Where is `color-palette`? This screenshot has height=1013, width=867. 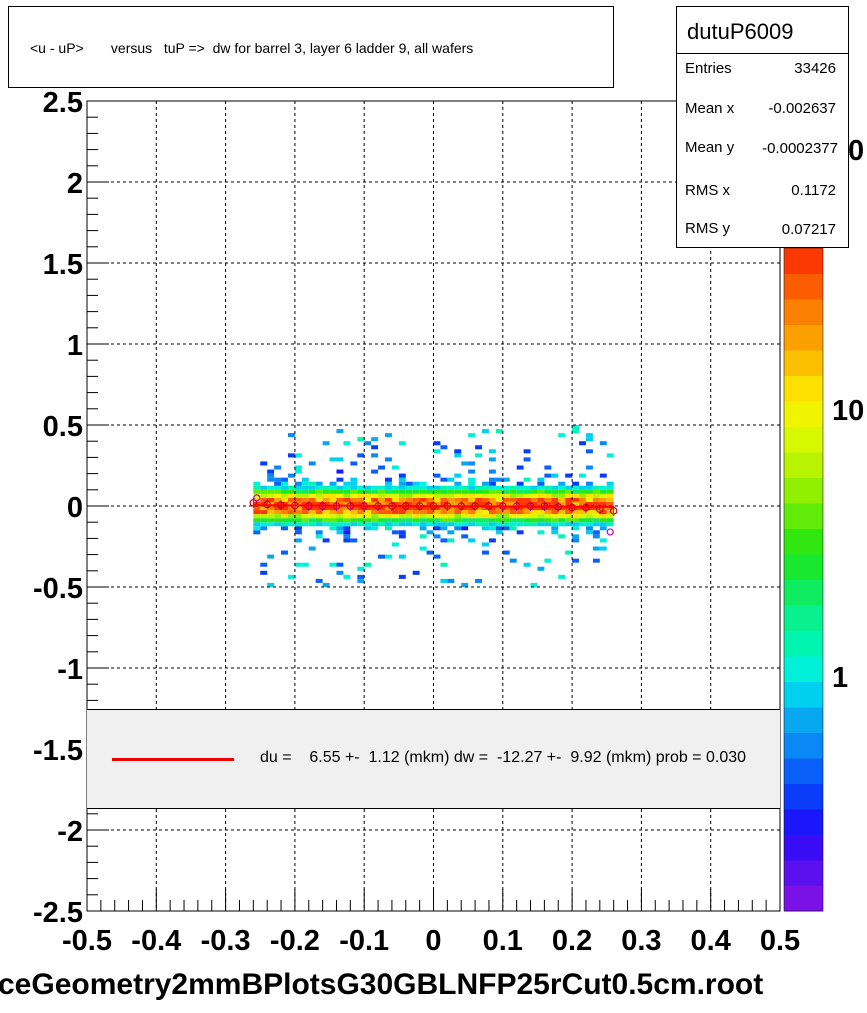 color-palette is located at coordinates (803, 579).